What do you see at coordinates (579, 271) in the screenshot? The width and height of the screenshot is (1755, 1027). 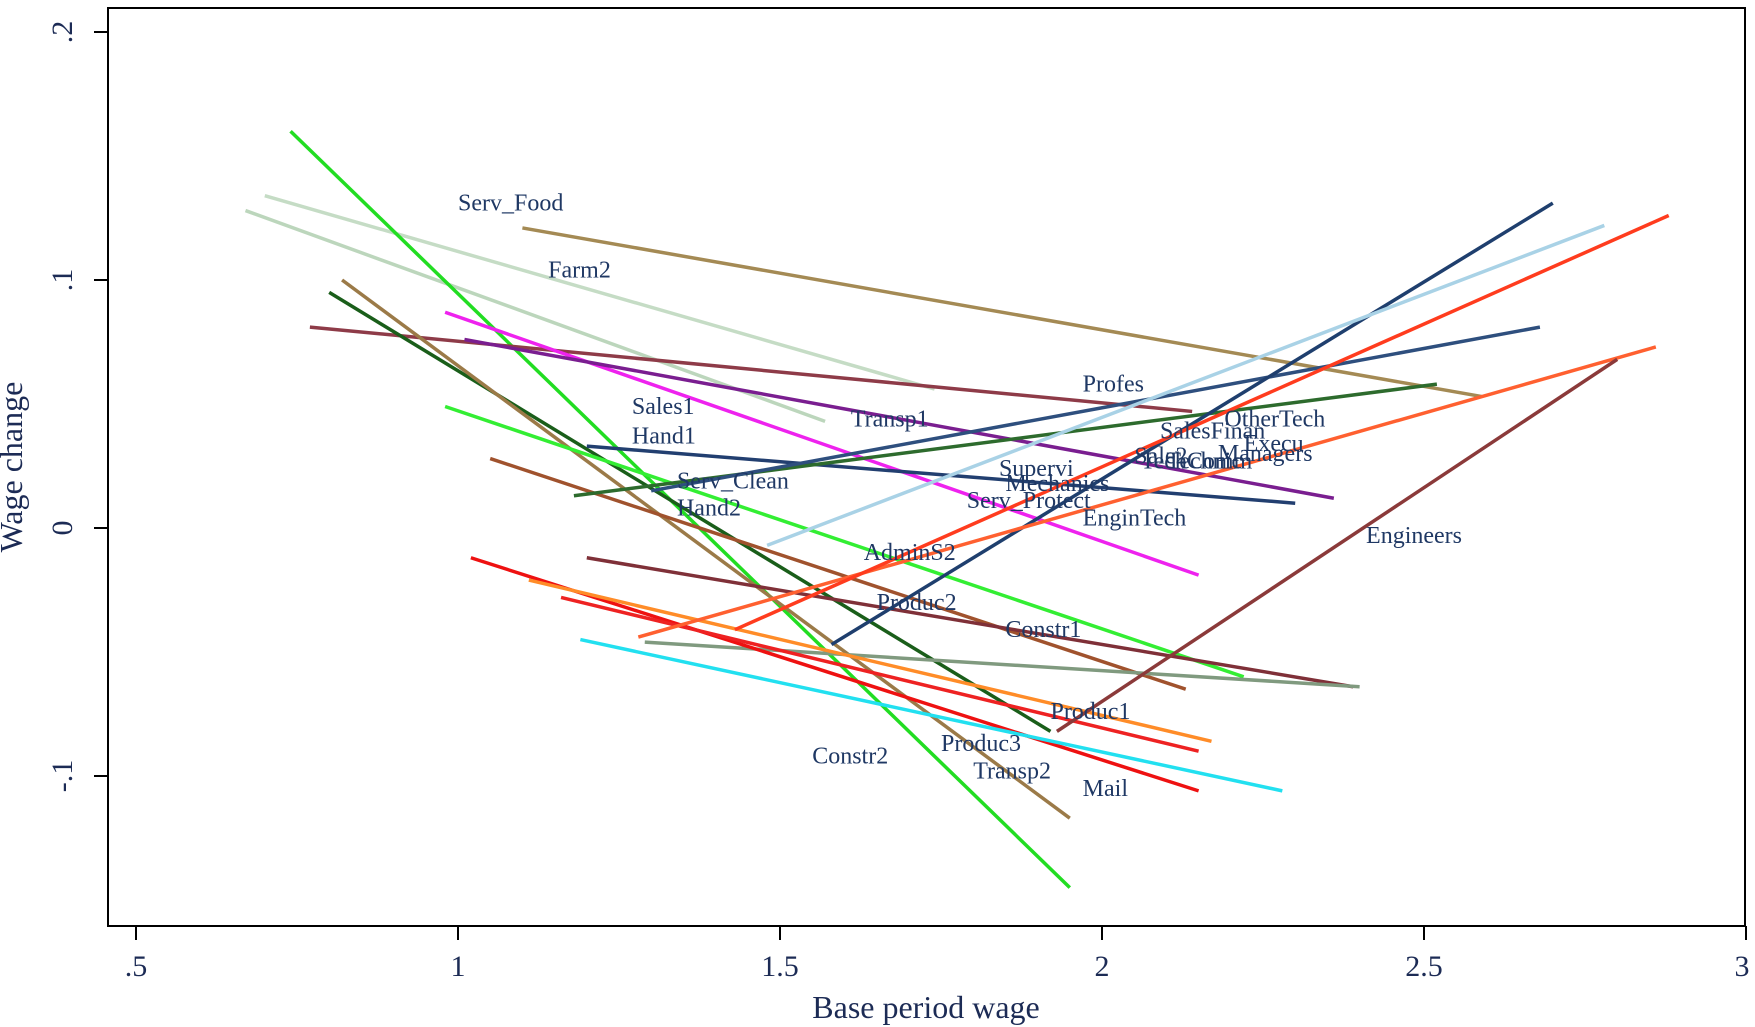 I see `series-label-2: Farm2` at bounding box center [579, 271].